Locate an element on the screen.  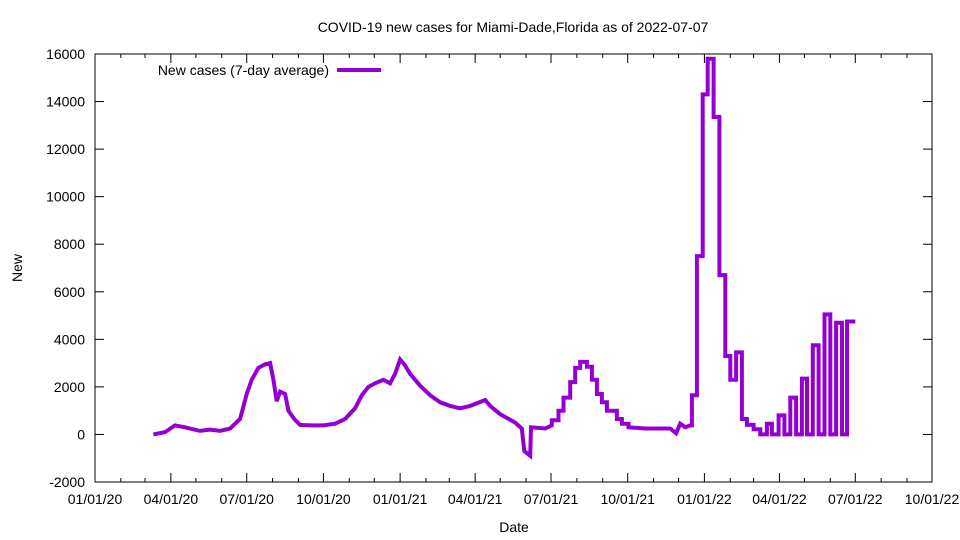
y-tick-label: 0 is located at coordinates (81, 434).